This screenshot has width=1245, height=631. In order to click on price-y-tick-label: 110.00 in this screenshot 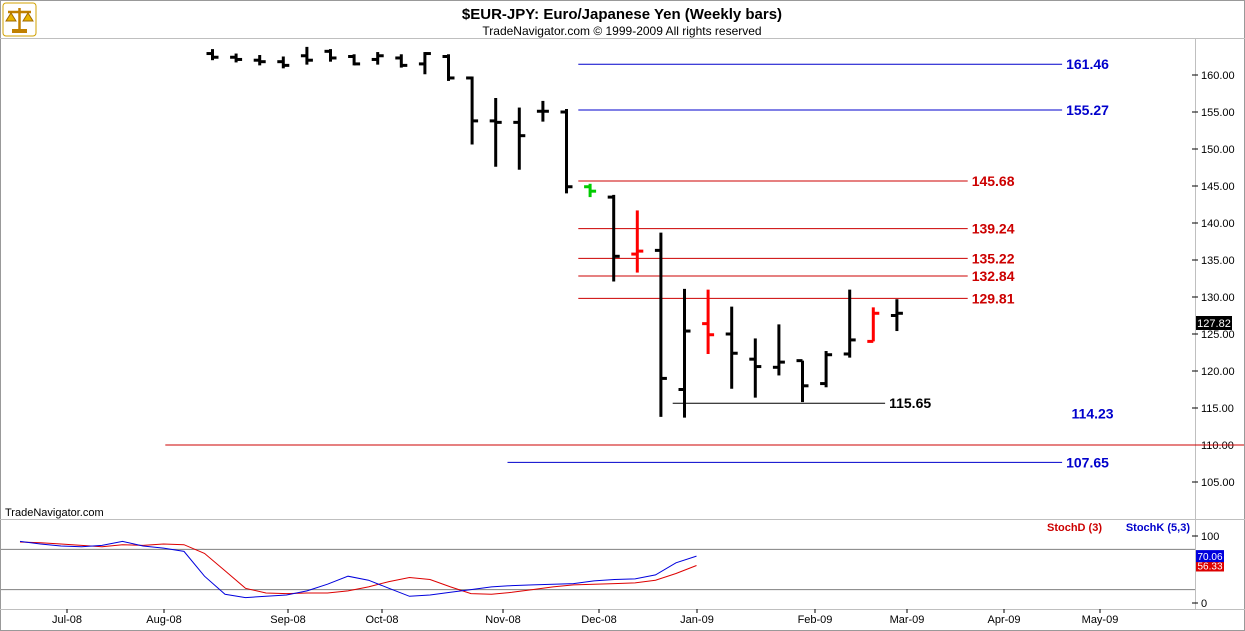, I will do `click(1217, 446)`.